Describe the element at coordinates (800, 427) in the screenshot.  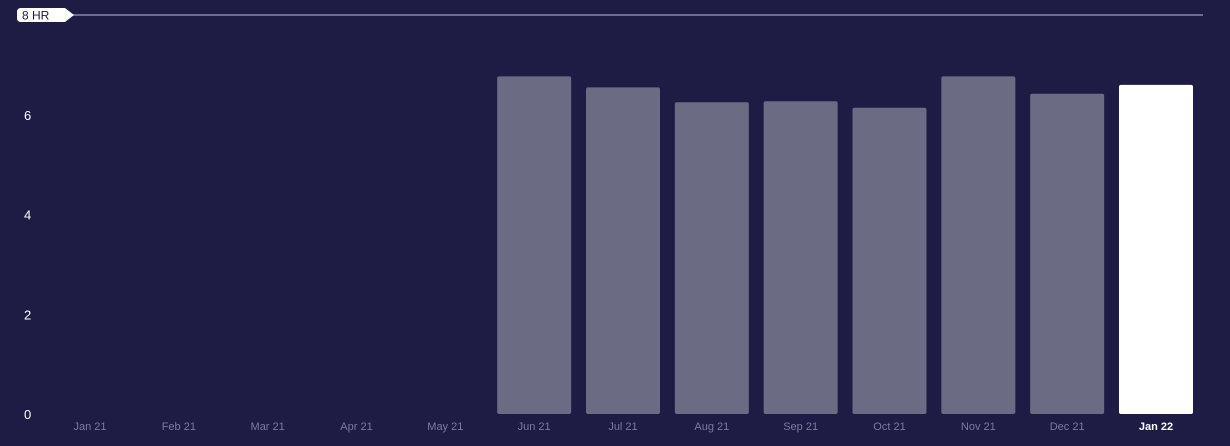
I see `x-tick-label: Sep 21` at that location.